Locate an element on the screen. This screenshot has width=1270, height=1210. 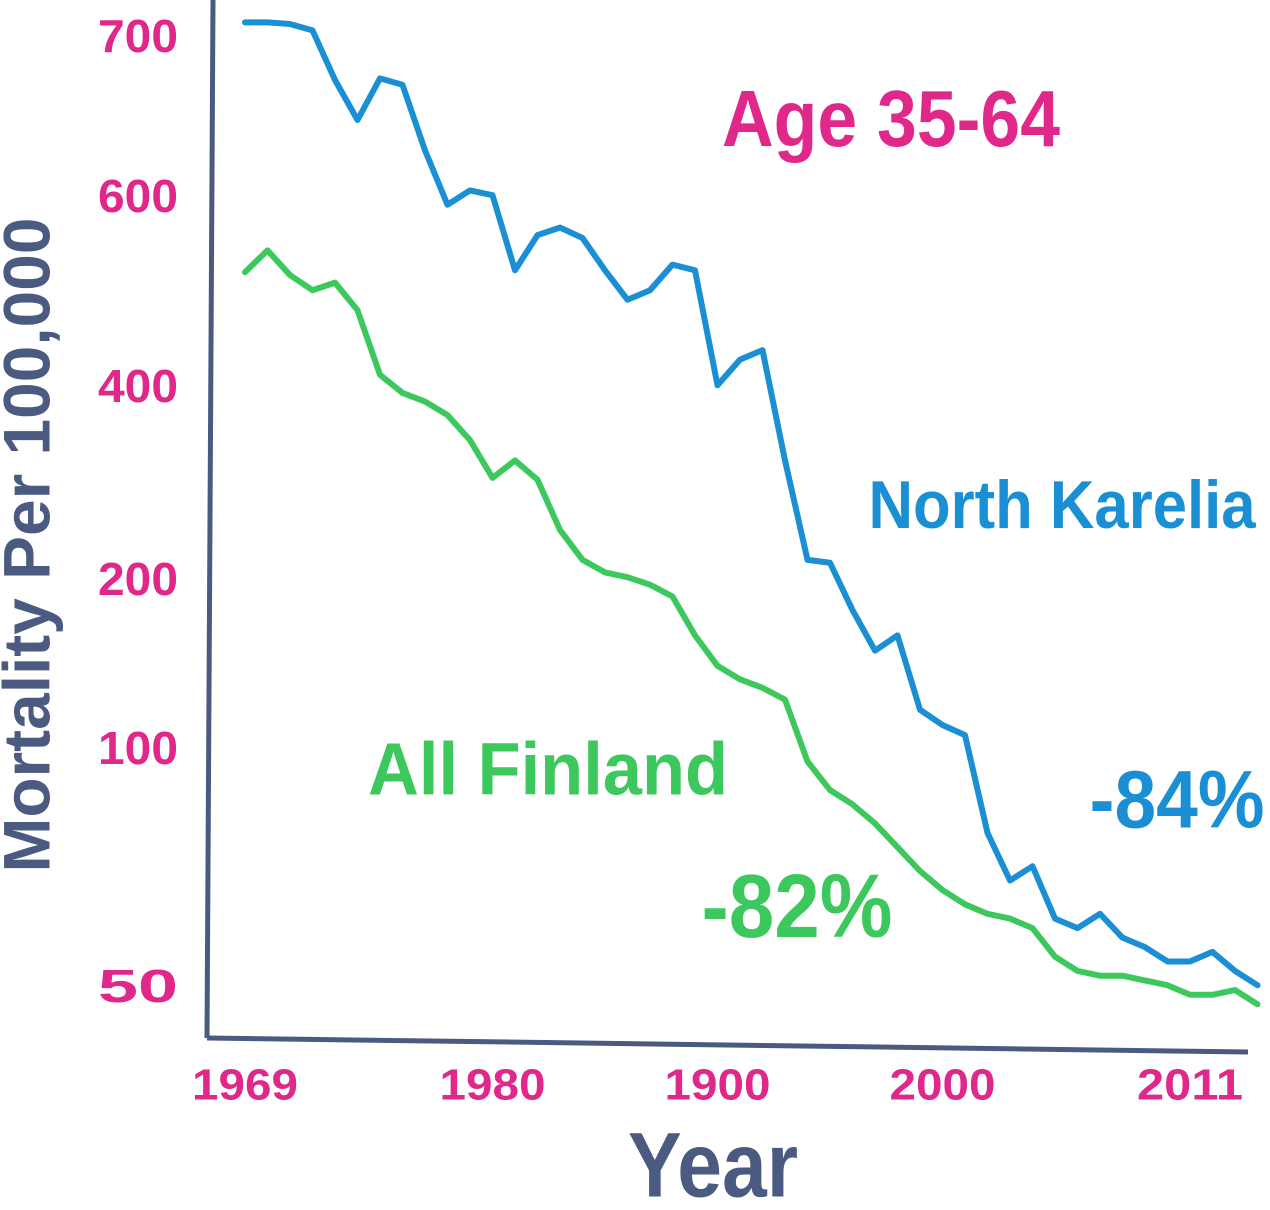
x-axis is located at coordinates (727, 1045).